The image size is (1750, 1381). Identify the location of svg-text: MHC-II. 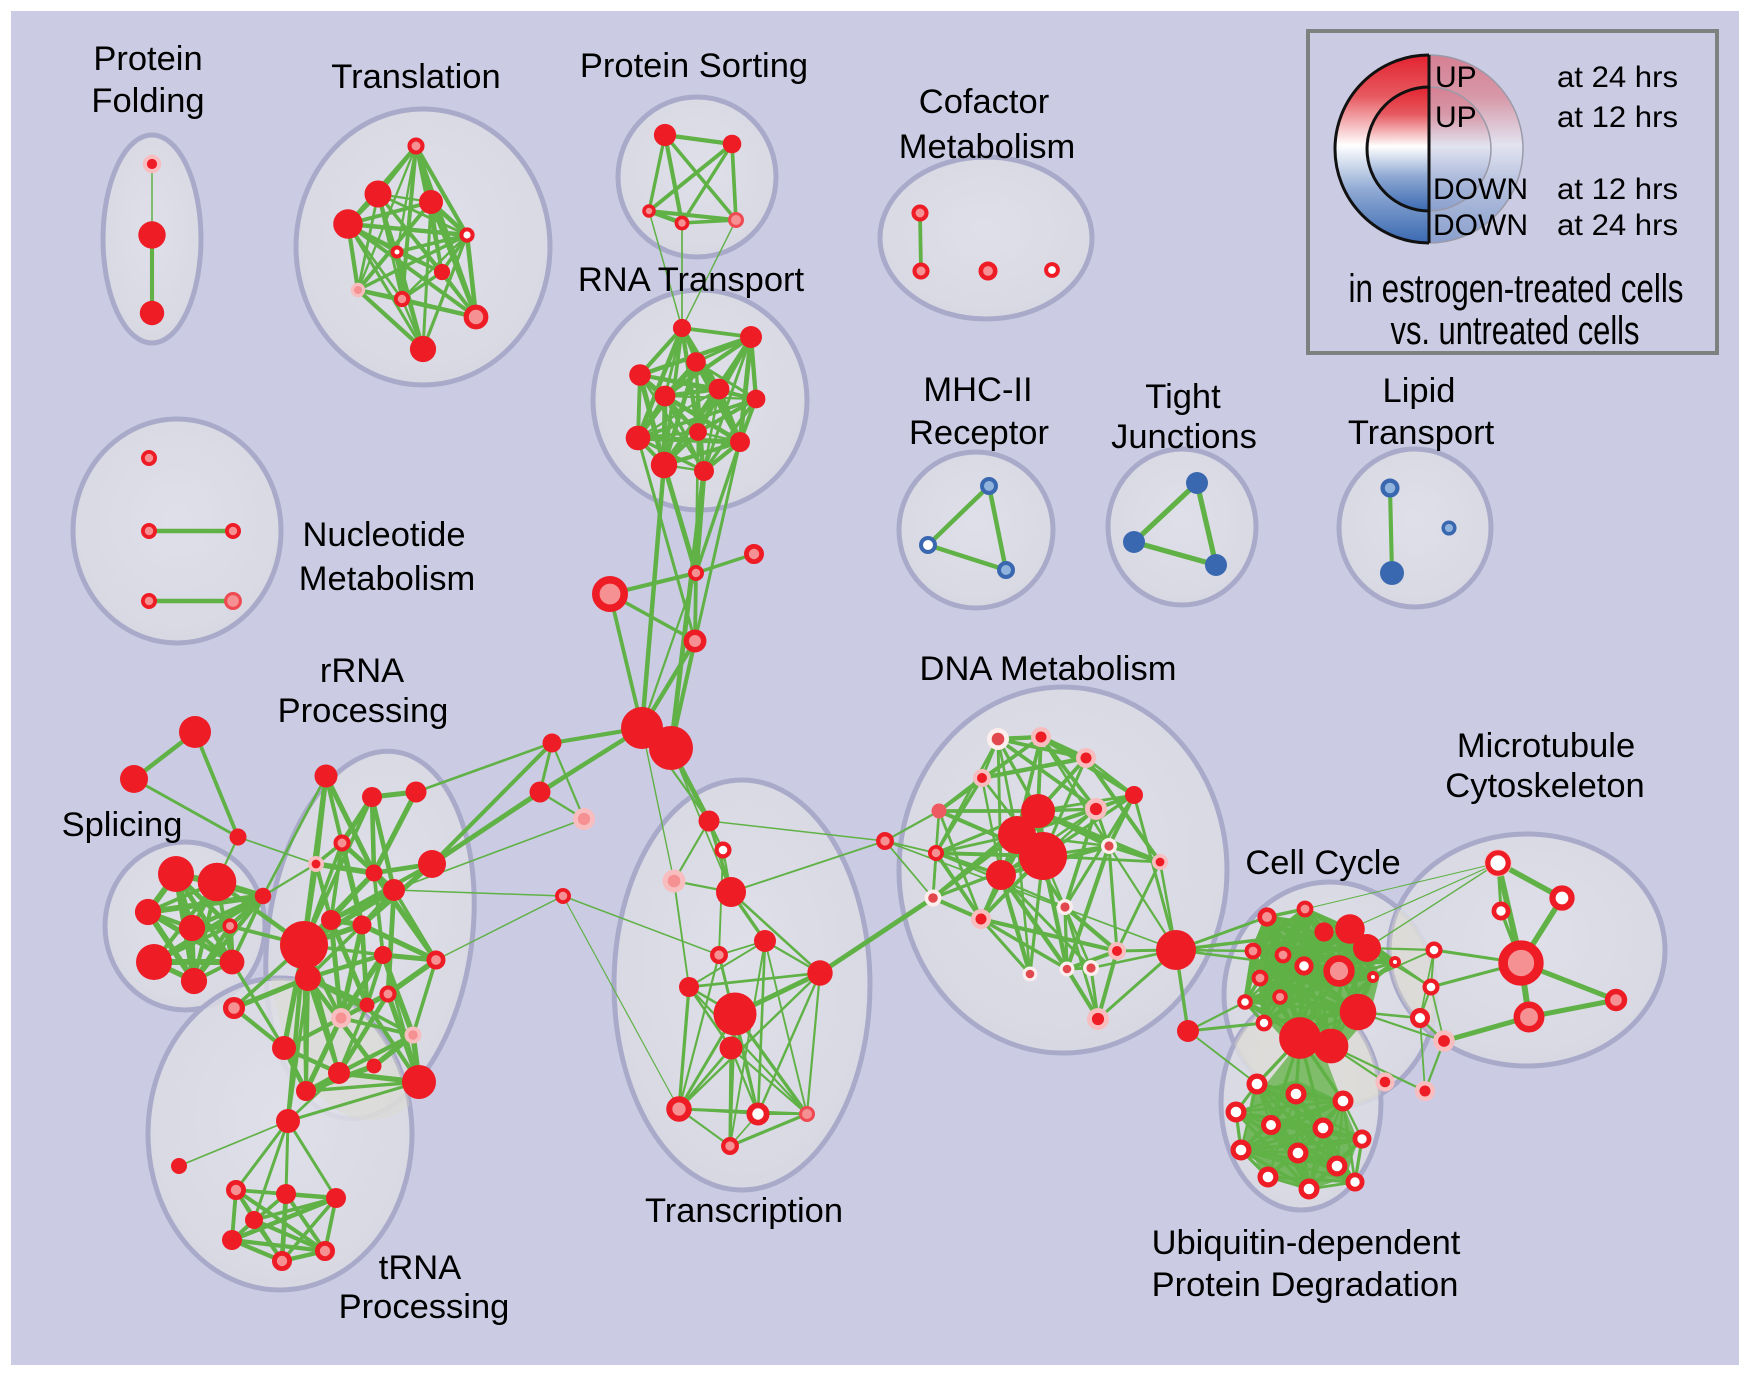
(977, 390).